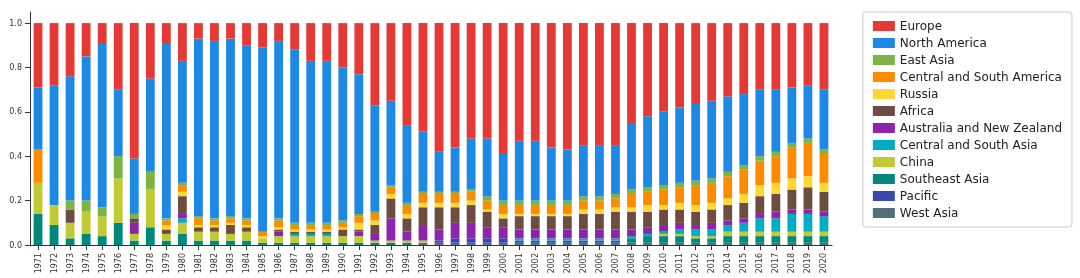  Describe the element at coordinates (503, 263) in the screenshot. I see `x-tick-label: 2000` at that location.